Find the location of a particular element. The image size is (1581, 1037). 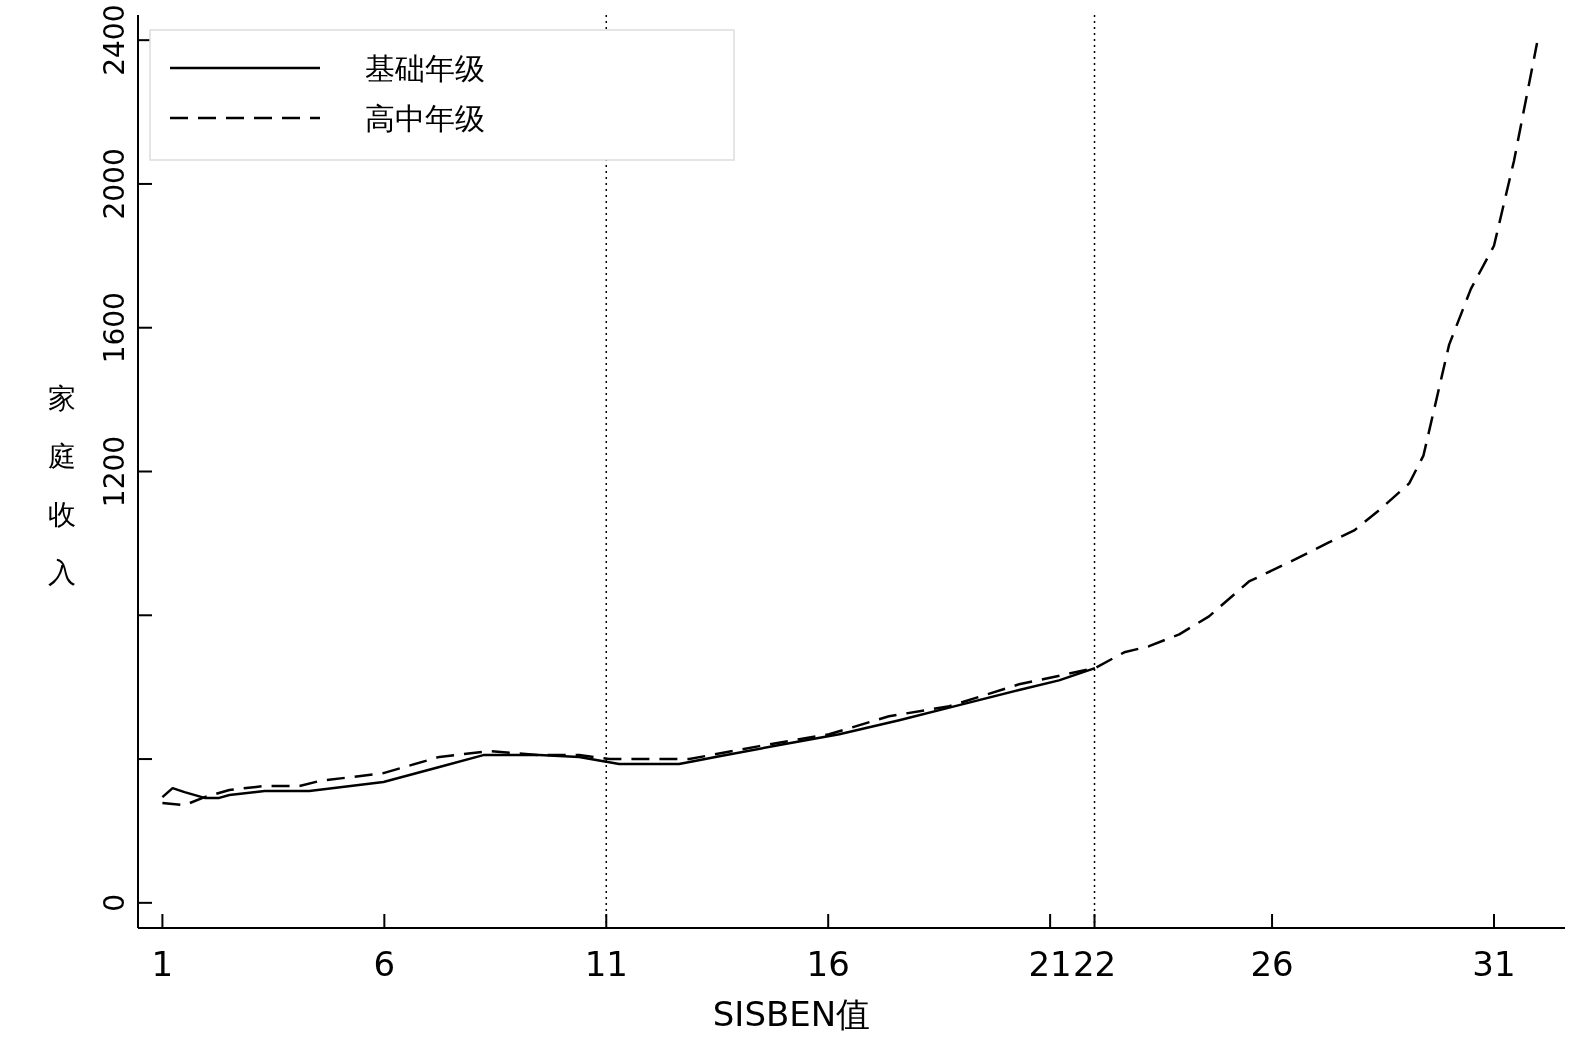

x-tick-label: 11 is located at coordinates (606, 964).